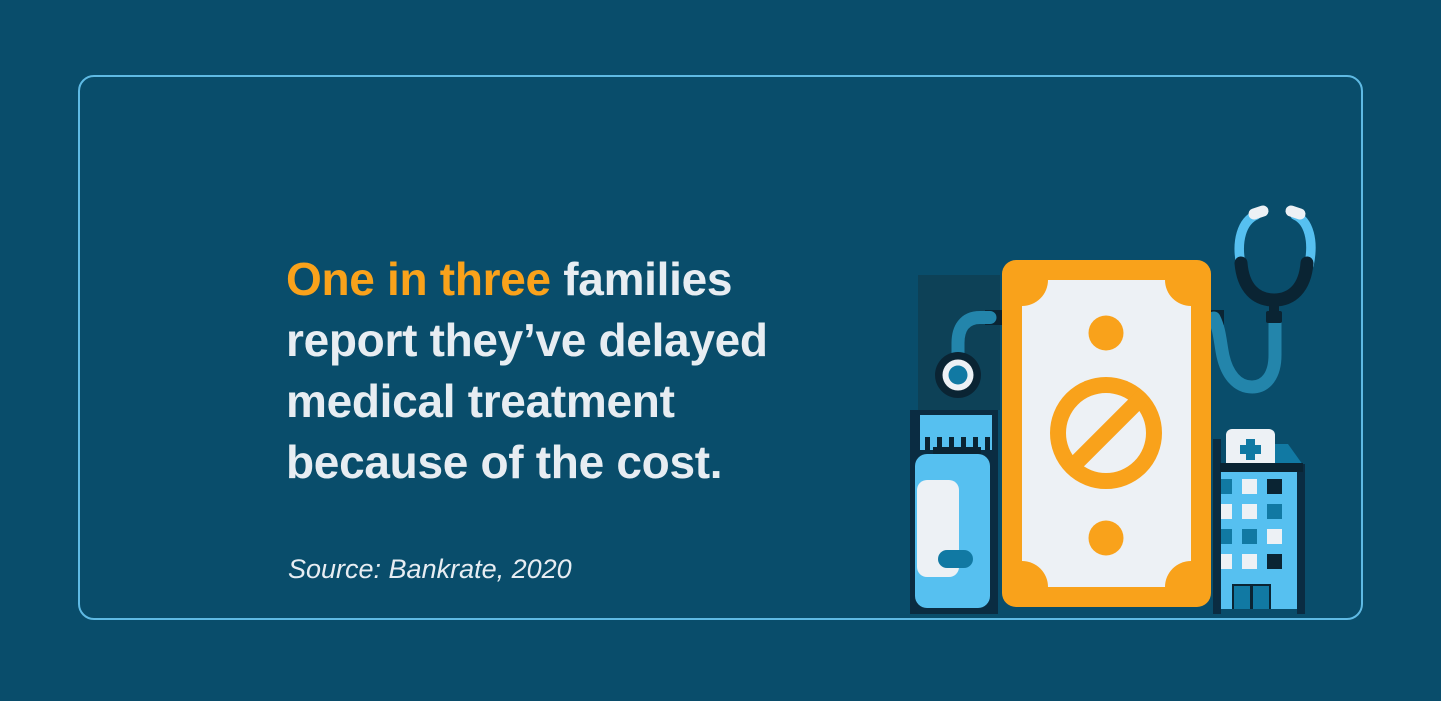  Describe the element at coordinates (418, 279) in the screenshot. I see `stat-headline-highlight: One in three` at that location.